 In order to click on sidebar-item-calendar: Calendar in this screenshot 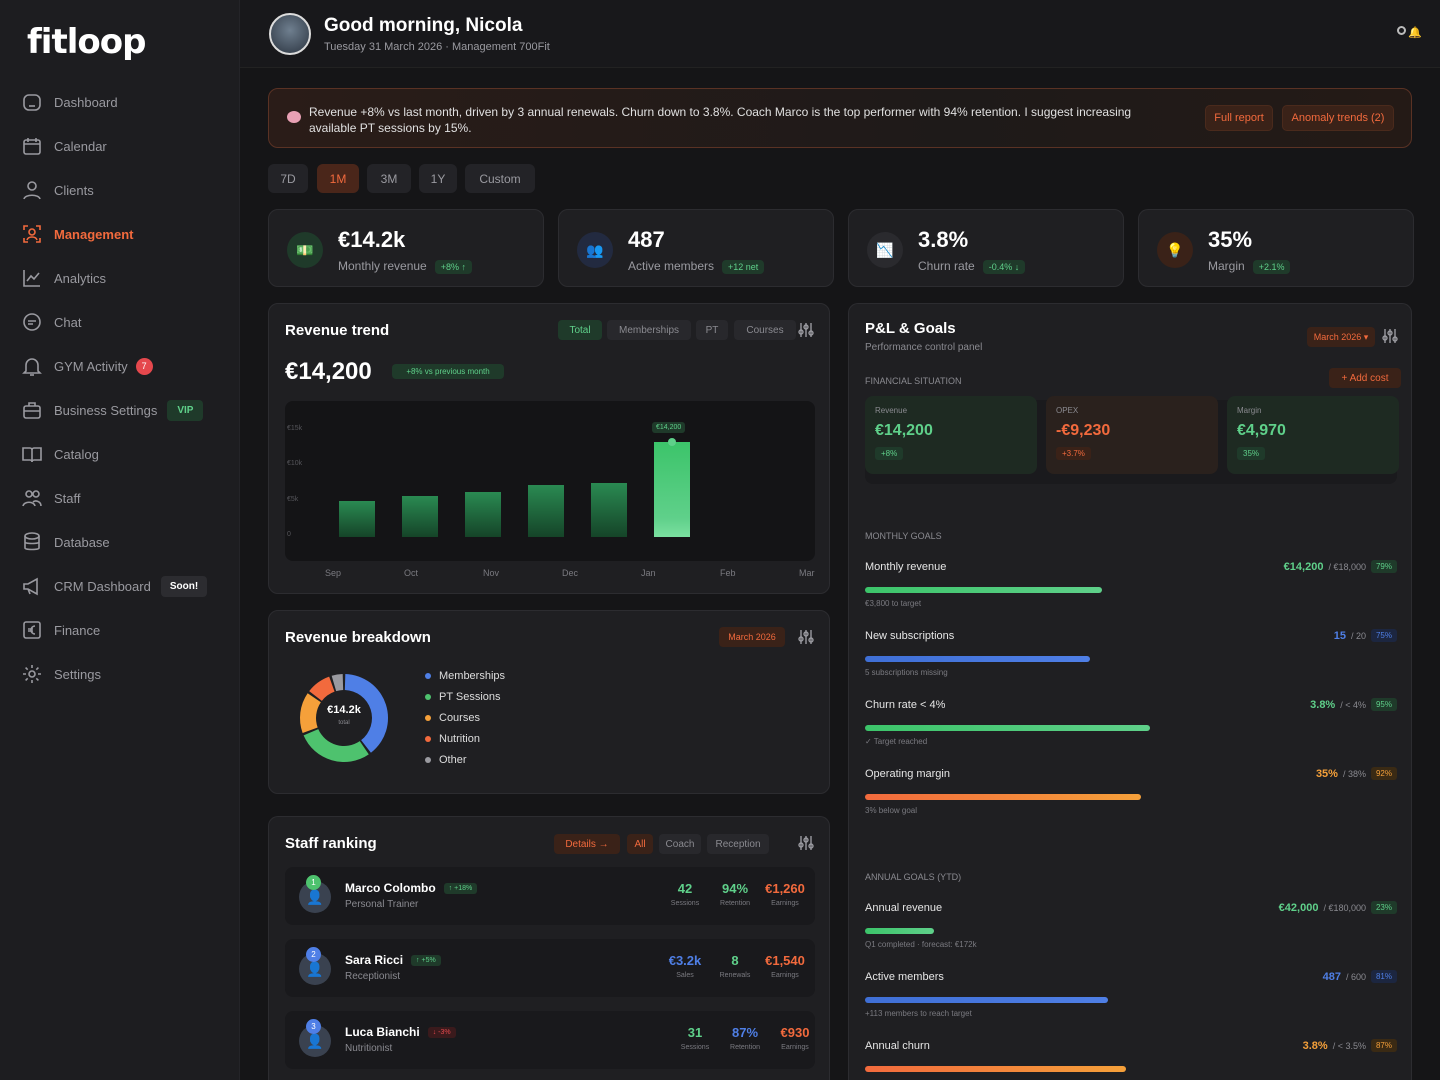, I will do `click(120, 146)`.